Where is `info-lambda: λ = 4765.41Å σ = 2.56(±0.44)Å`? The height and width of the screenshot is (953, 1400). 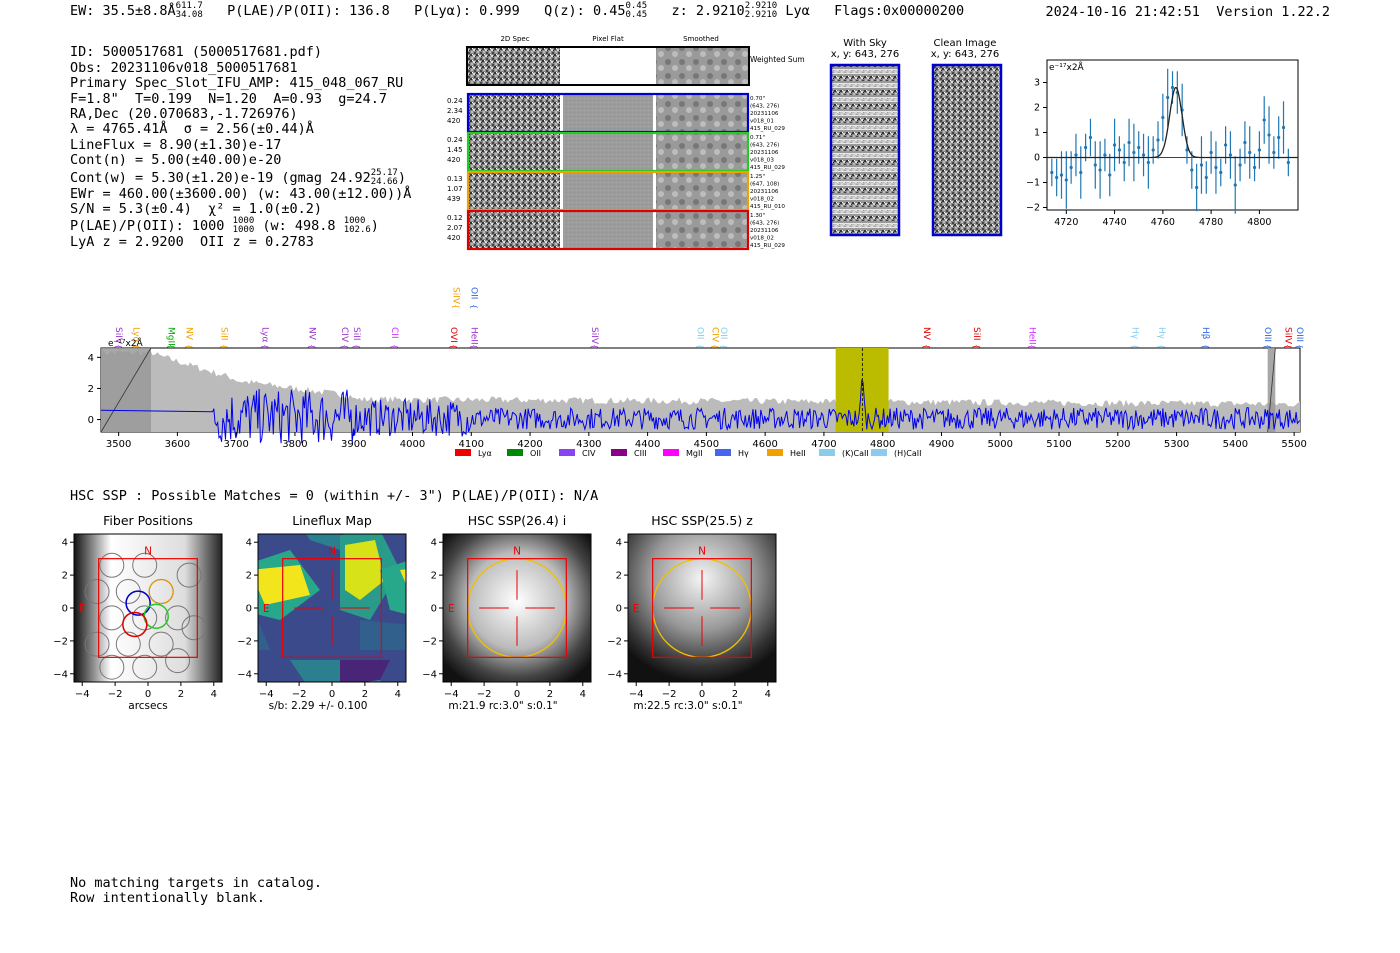 info-lambda: λ = 4765.41Å σ = 2.56(±0.44)Å is located at coordinates (192, 129).